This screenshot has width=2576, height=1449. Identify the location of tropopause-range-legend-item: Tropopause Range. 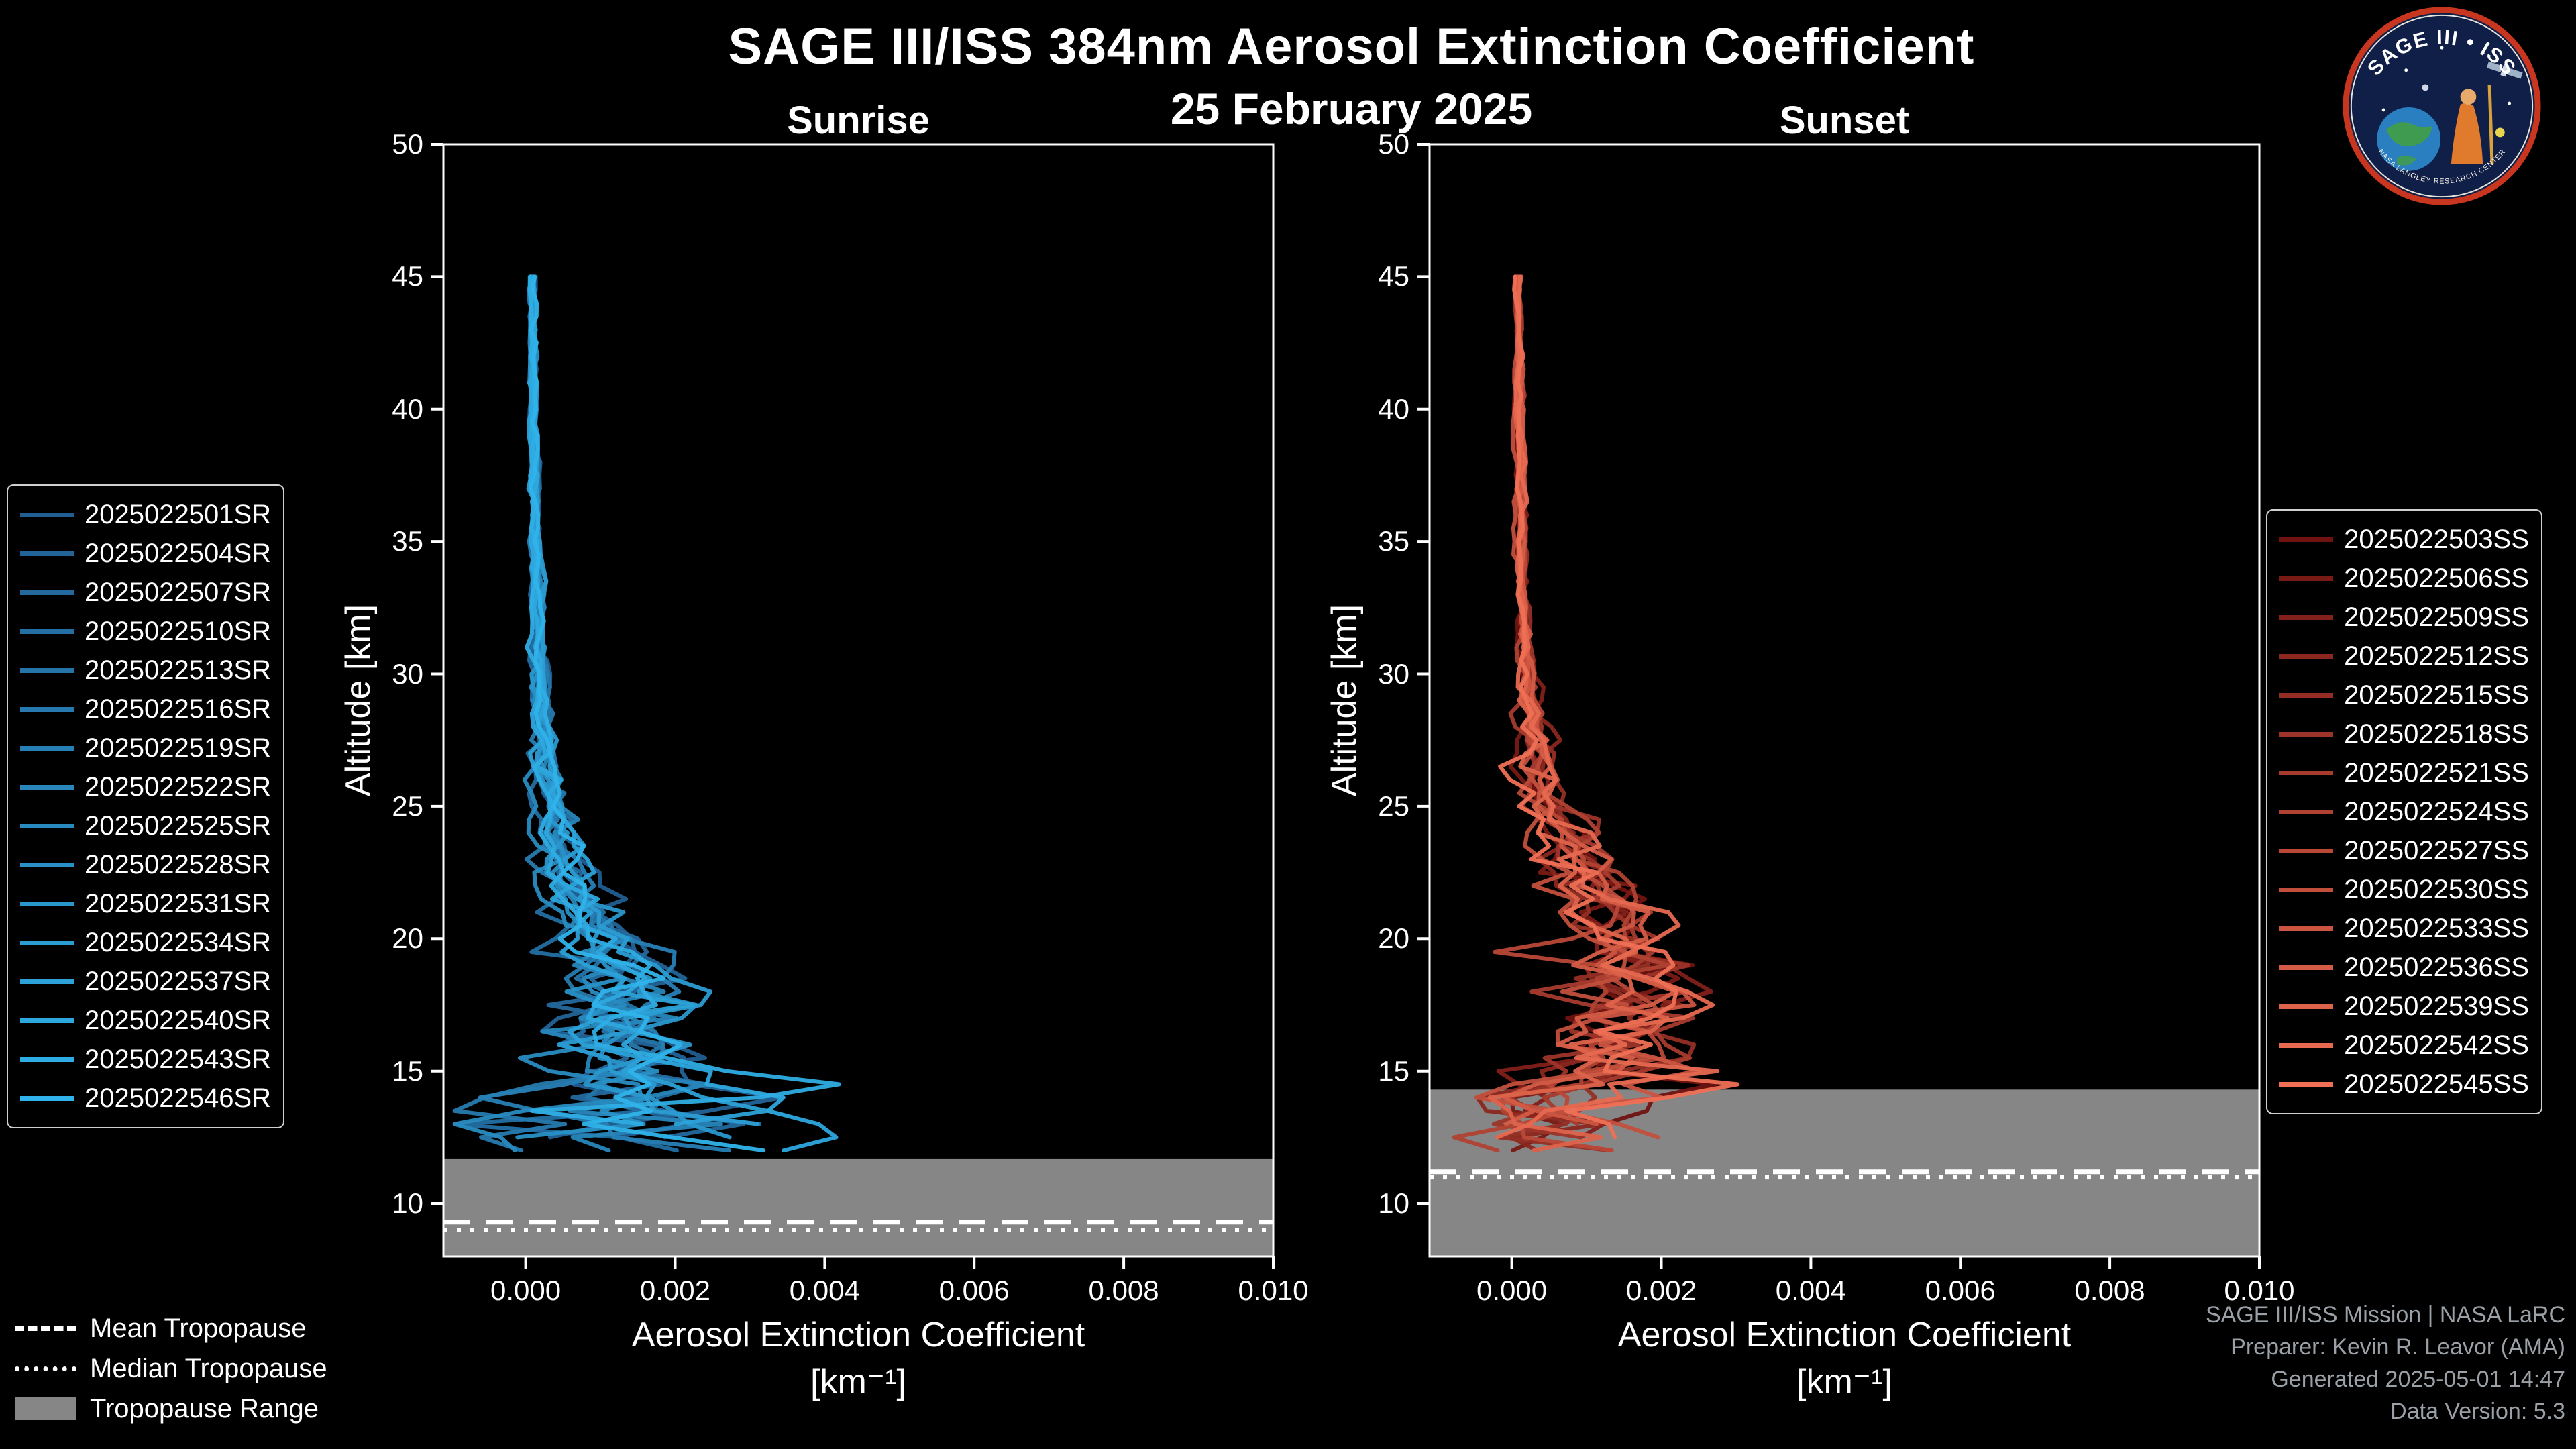
(171, 1409).